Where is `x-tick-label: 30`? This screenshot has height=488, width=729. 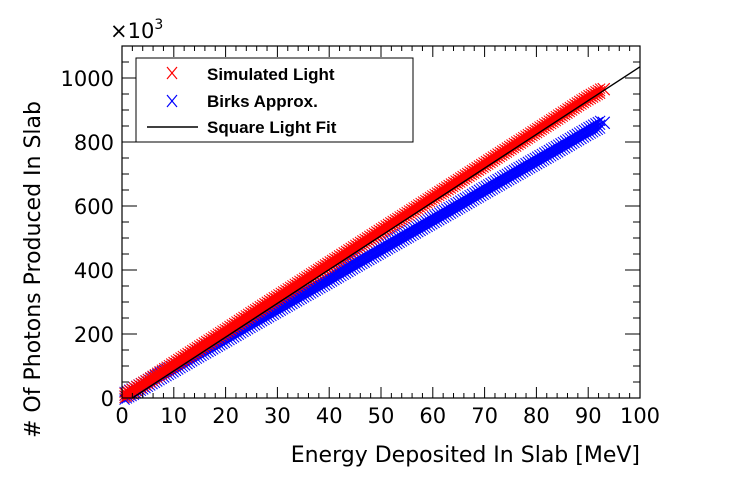
x-tick-label: 30 is located at coordinates (277, 416).